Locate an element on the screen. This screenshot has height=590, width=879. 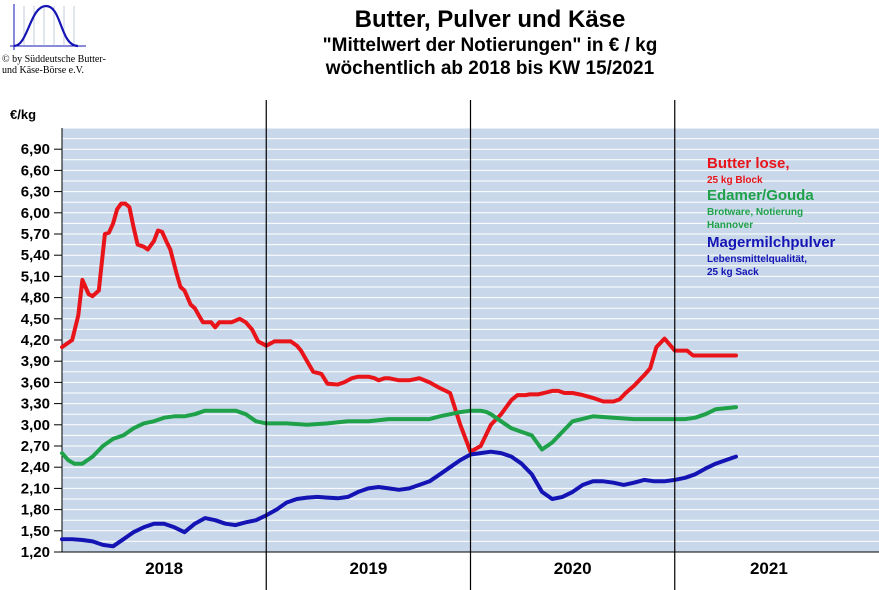
legend-entry-detail: Hannover is located at coordinates (730, 225).